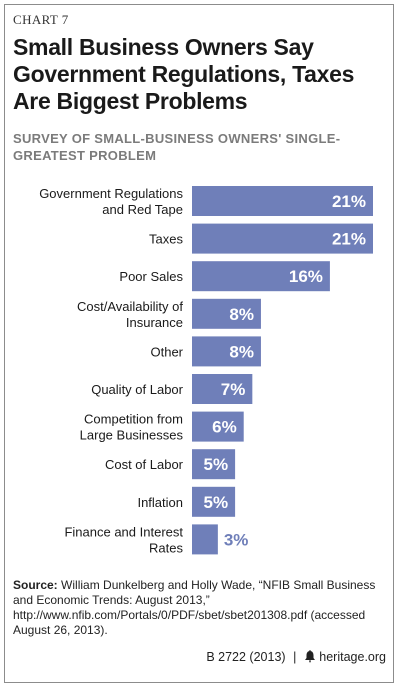 The height and width of the screenshot is (689, 400). Describe the element at coordinates (349, 239) in the screenshot. I see `bar-value-label-1: 21%` at that location.